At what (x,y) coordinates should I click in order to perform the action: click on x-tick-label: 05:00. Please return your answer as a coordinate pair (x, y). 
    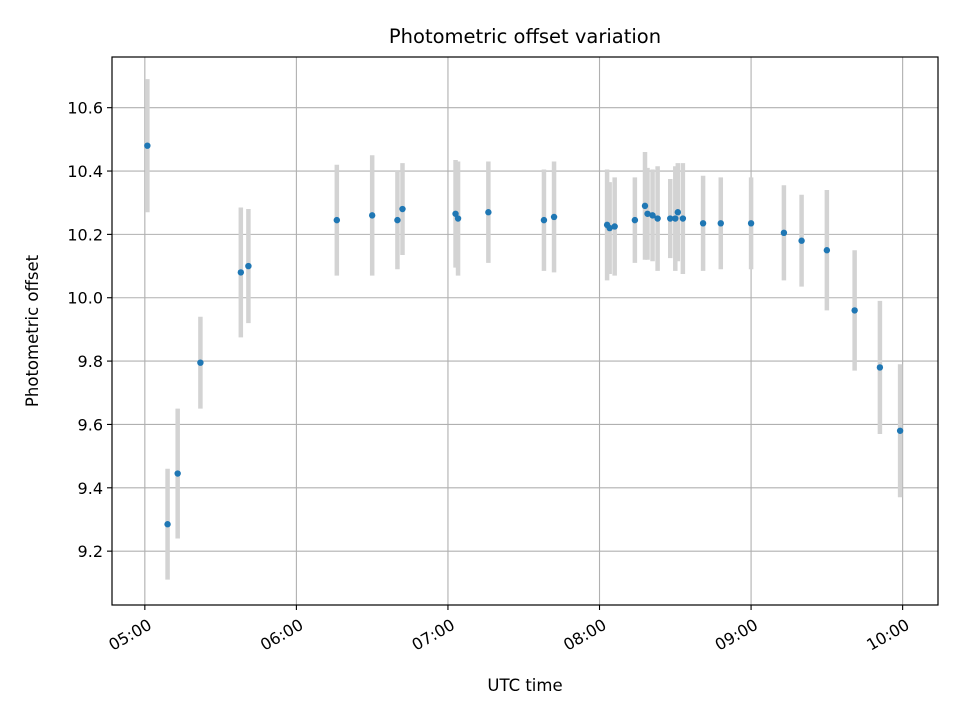
    Looking at the image, I should click on (129, 635).